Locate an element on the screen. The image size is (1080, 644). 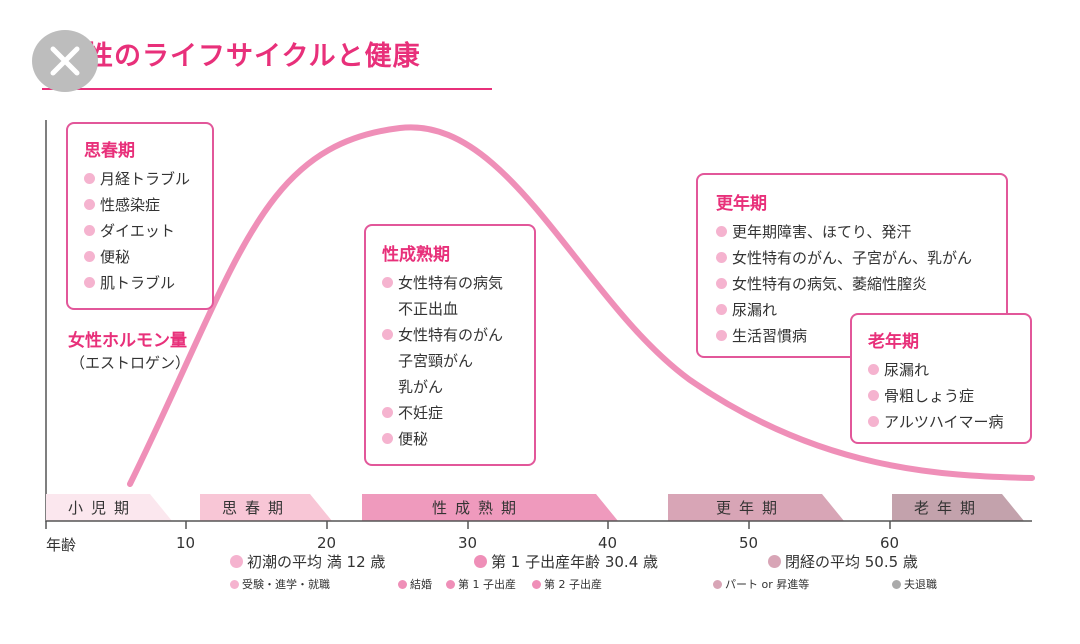
stage-band-maturity is located at coordinates (490, 507).